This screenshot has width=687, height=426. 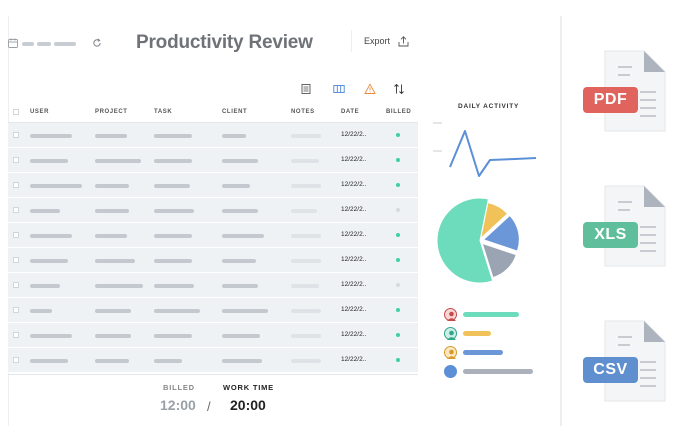 What do you see at coordinates (399, 112) in the screenshot?
I see `column-header-billed: BILLED` at bounding box center [399, 112].